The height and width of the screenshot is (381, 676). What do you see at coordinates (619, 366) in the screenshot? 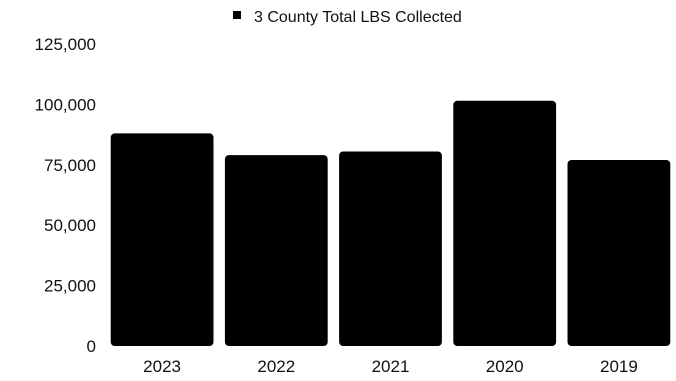
I see `x-tick-label: 2019` at bounding box center [619, 366].